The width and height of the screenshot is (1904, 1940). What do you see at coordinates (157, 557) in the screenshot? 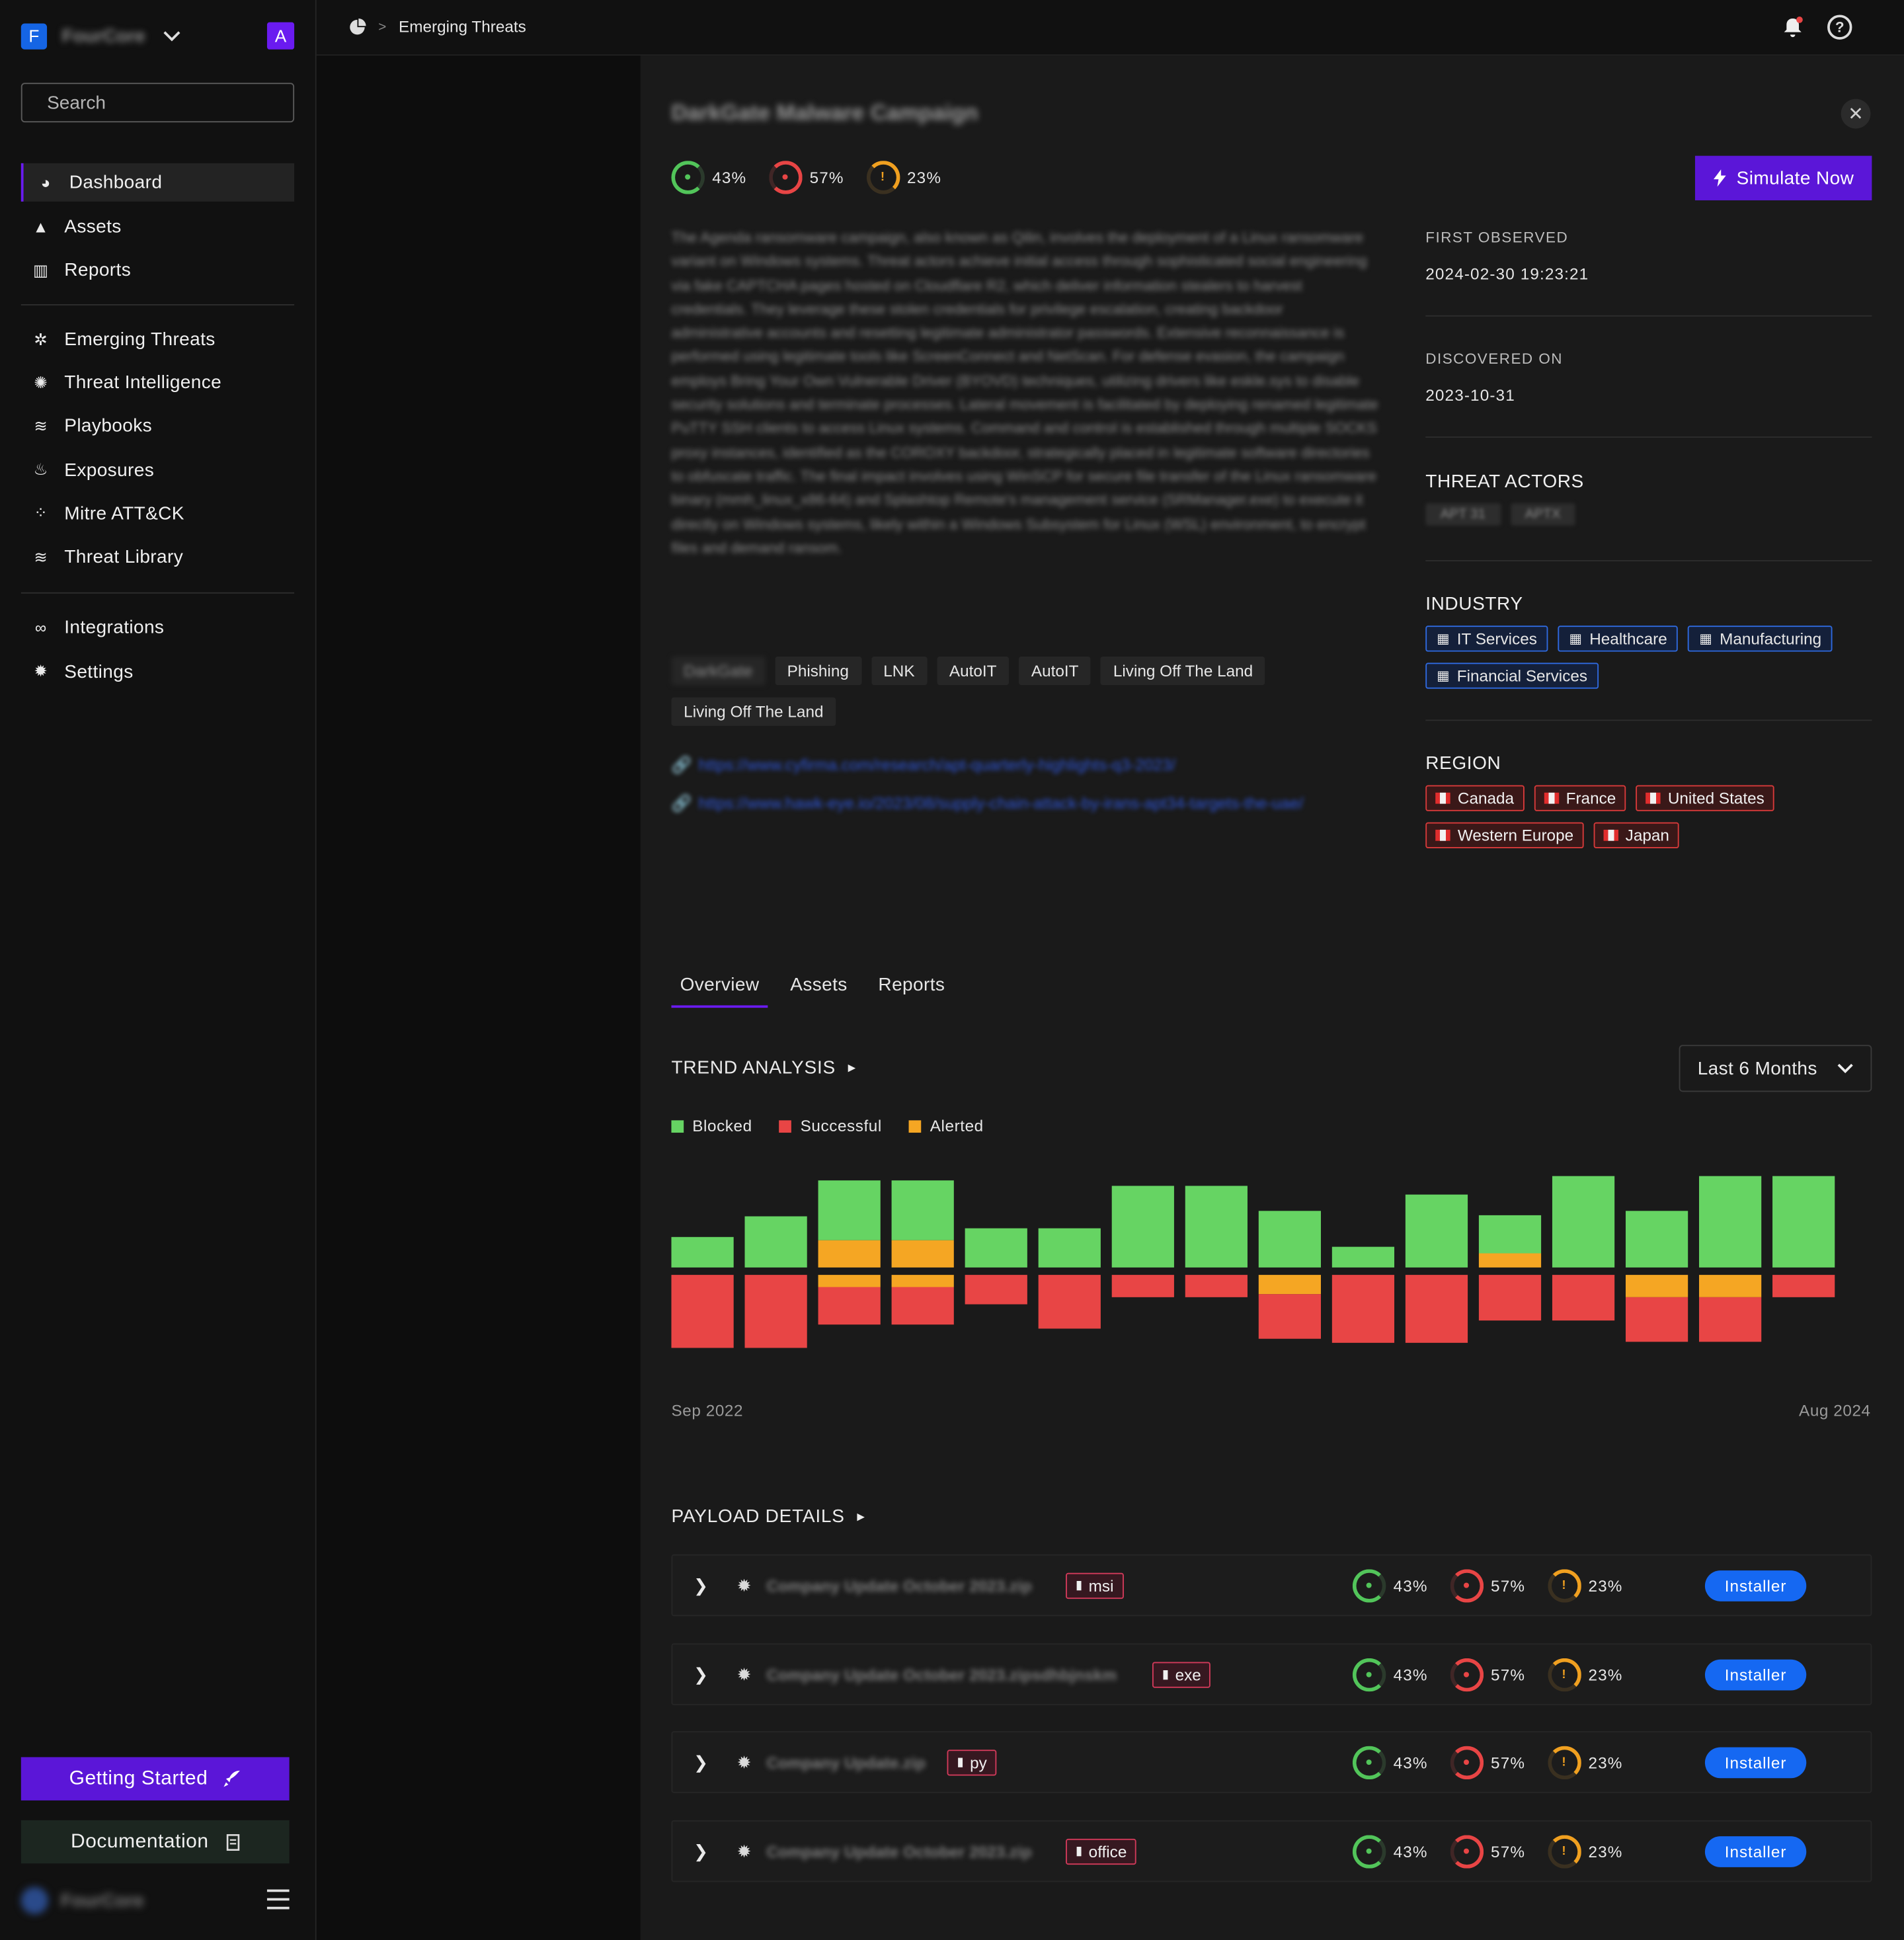
I see `sidebar-item-threat-library: ≋ Threat Library` at bounding box center [157, 557].